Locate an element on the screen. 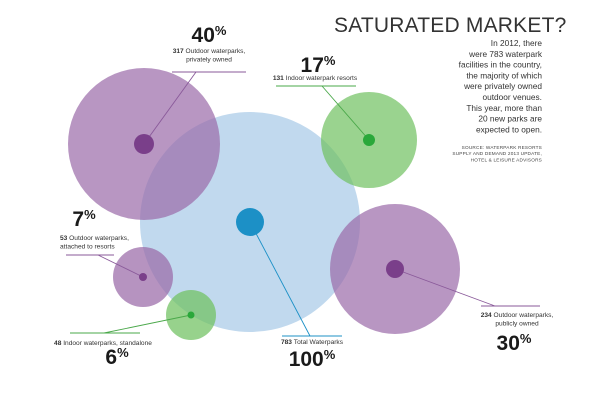 Image resolution: width=600 pixels, height=405 pixels. label-total-line-0: 783 Total Waterparks is located at coordinates (312, 342).